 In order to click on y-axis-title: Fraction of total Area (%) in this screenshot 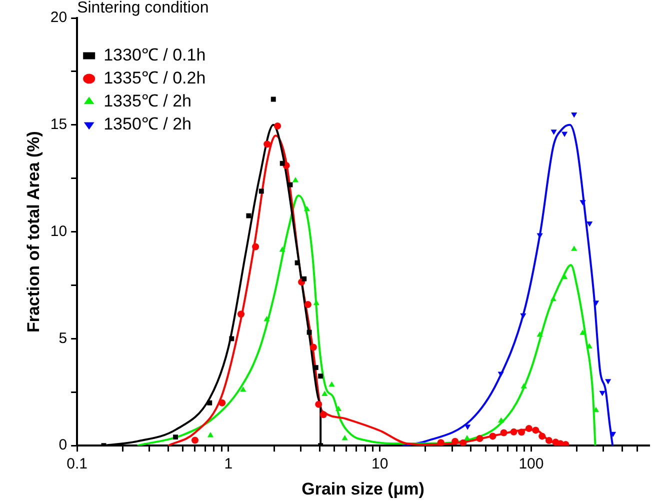, I will do `click(33, 232)`.